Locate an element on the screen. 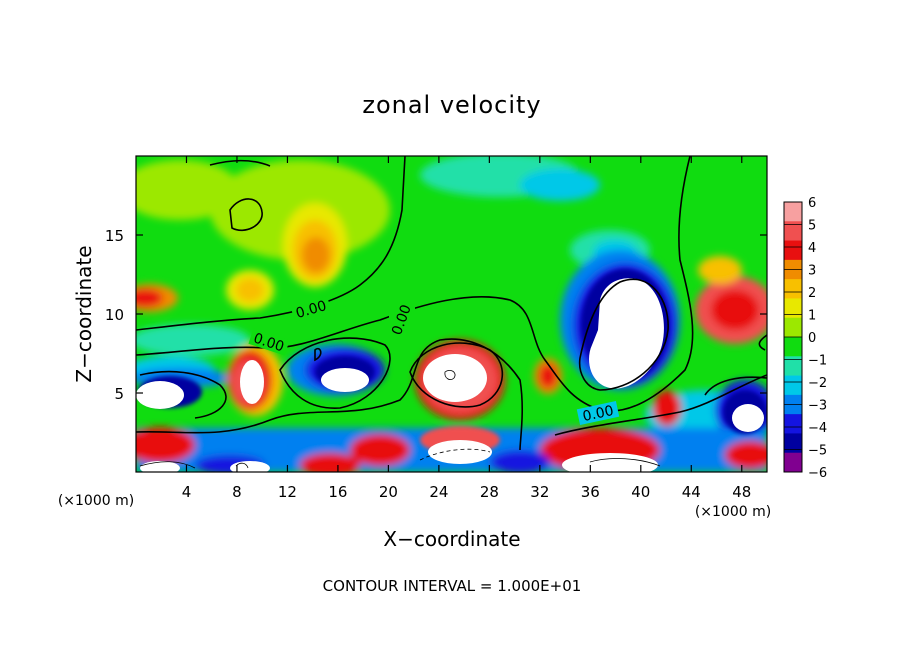 This screenshot has width=904, height=654. x-tick-label: 8 is located at coordinates (237, 492).